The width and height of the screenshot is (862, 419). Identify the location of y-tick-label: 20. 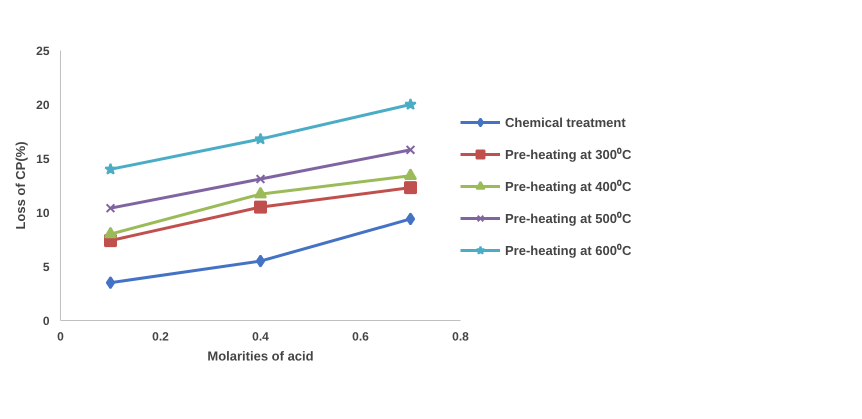
(43, 105).